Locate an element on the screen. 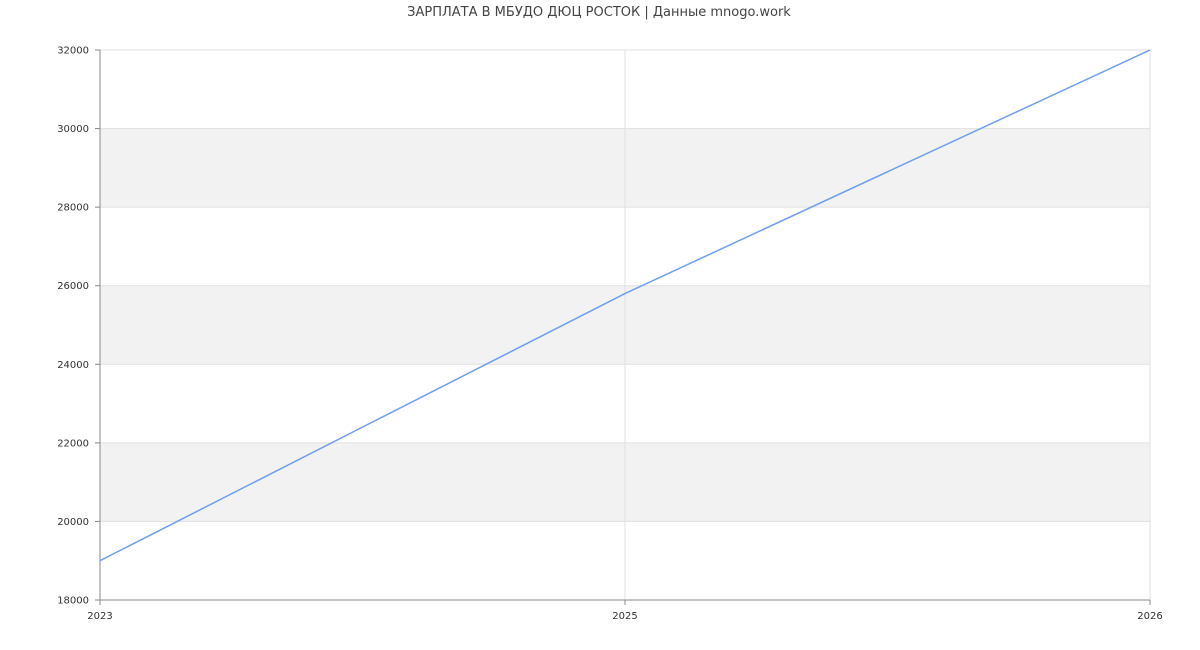 The image size is (1200, 650). y-tick-label: 30000 is located at coordinates (73, 129).